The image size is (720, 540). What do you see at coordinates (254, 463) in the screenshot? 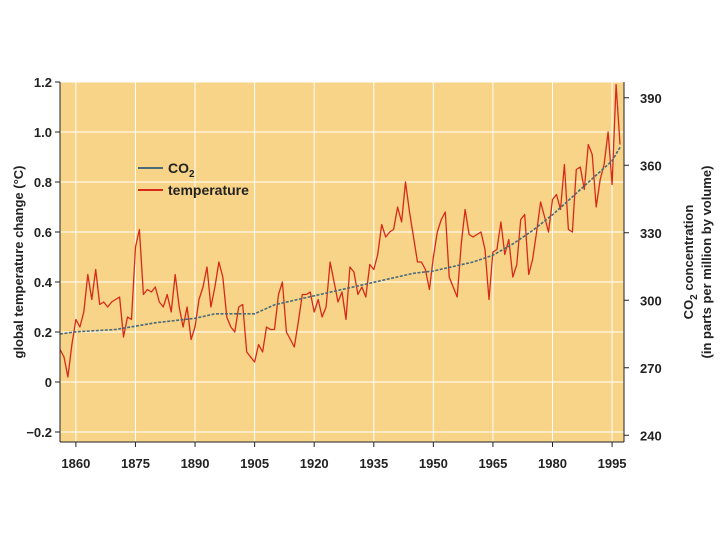
I see `x-tick-label: 1905` at bounding box center [254, 463].